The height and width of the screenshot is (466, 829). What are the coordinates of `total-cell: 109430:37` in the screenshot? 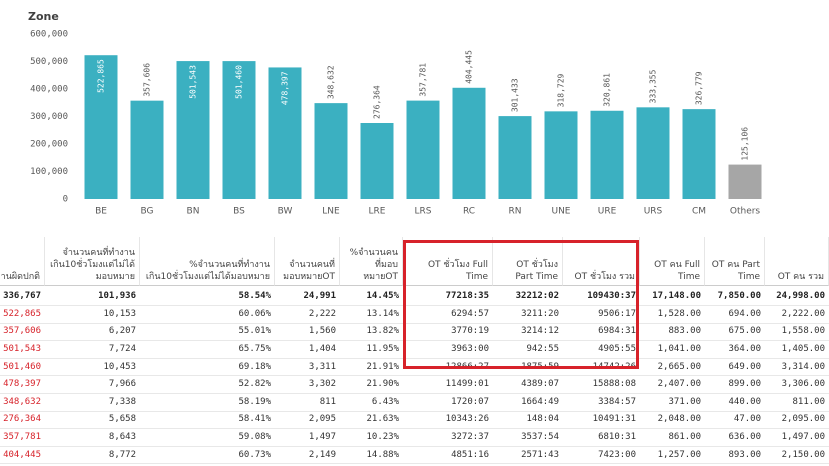 It's located at (611, 296).